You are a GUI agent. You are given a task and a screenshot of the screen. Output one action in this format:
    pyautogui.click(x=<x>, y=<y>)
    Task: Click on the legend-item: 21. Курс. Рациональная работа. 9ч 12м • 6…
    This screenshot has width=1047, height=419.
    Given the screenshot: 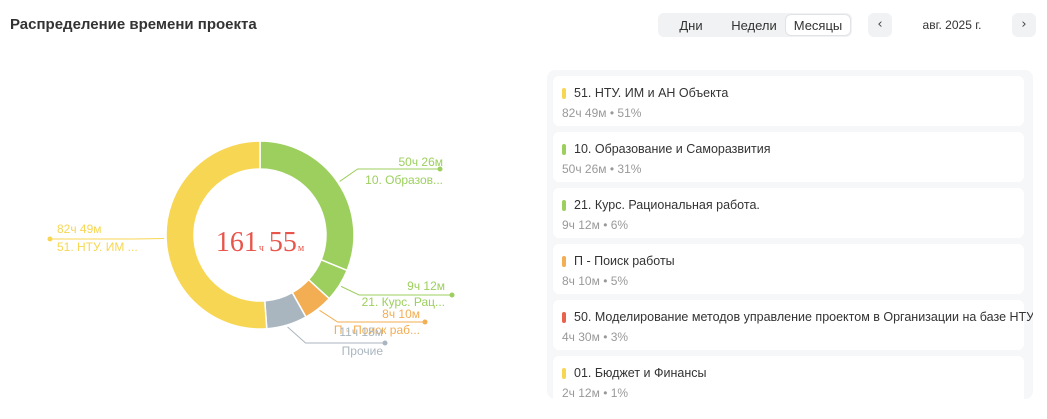 What is the action you would take?
    pyautogui.click(x=788, y=213)
    